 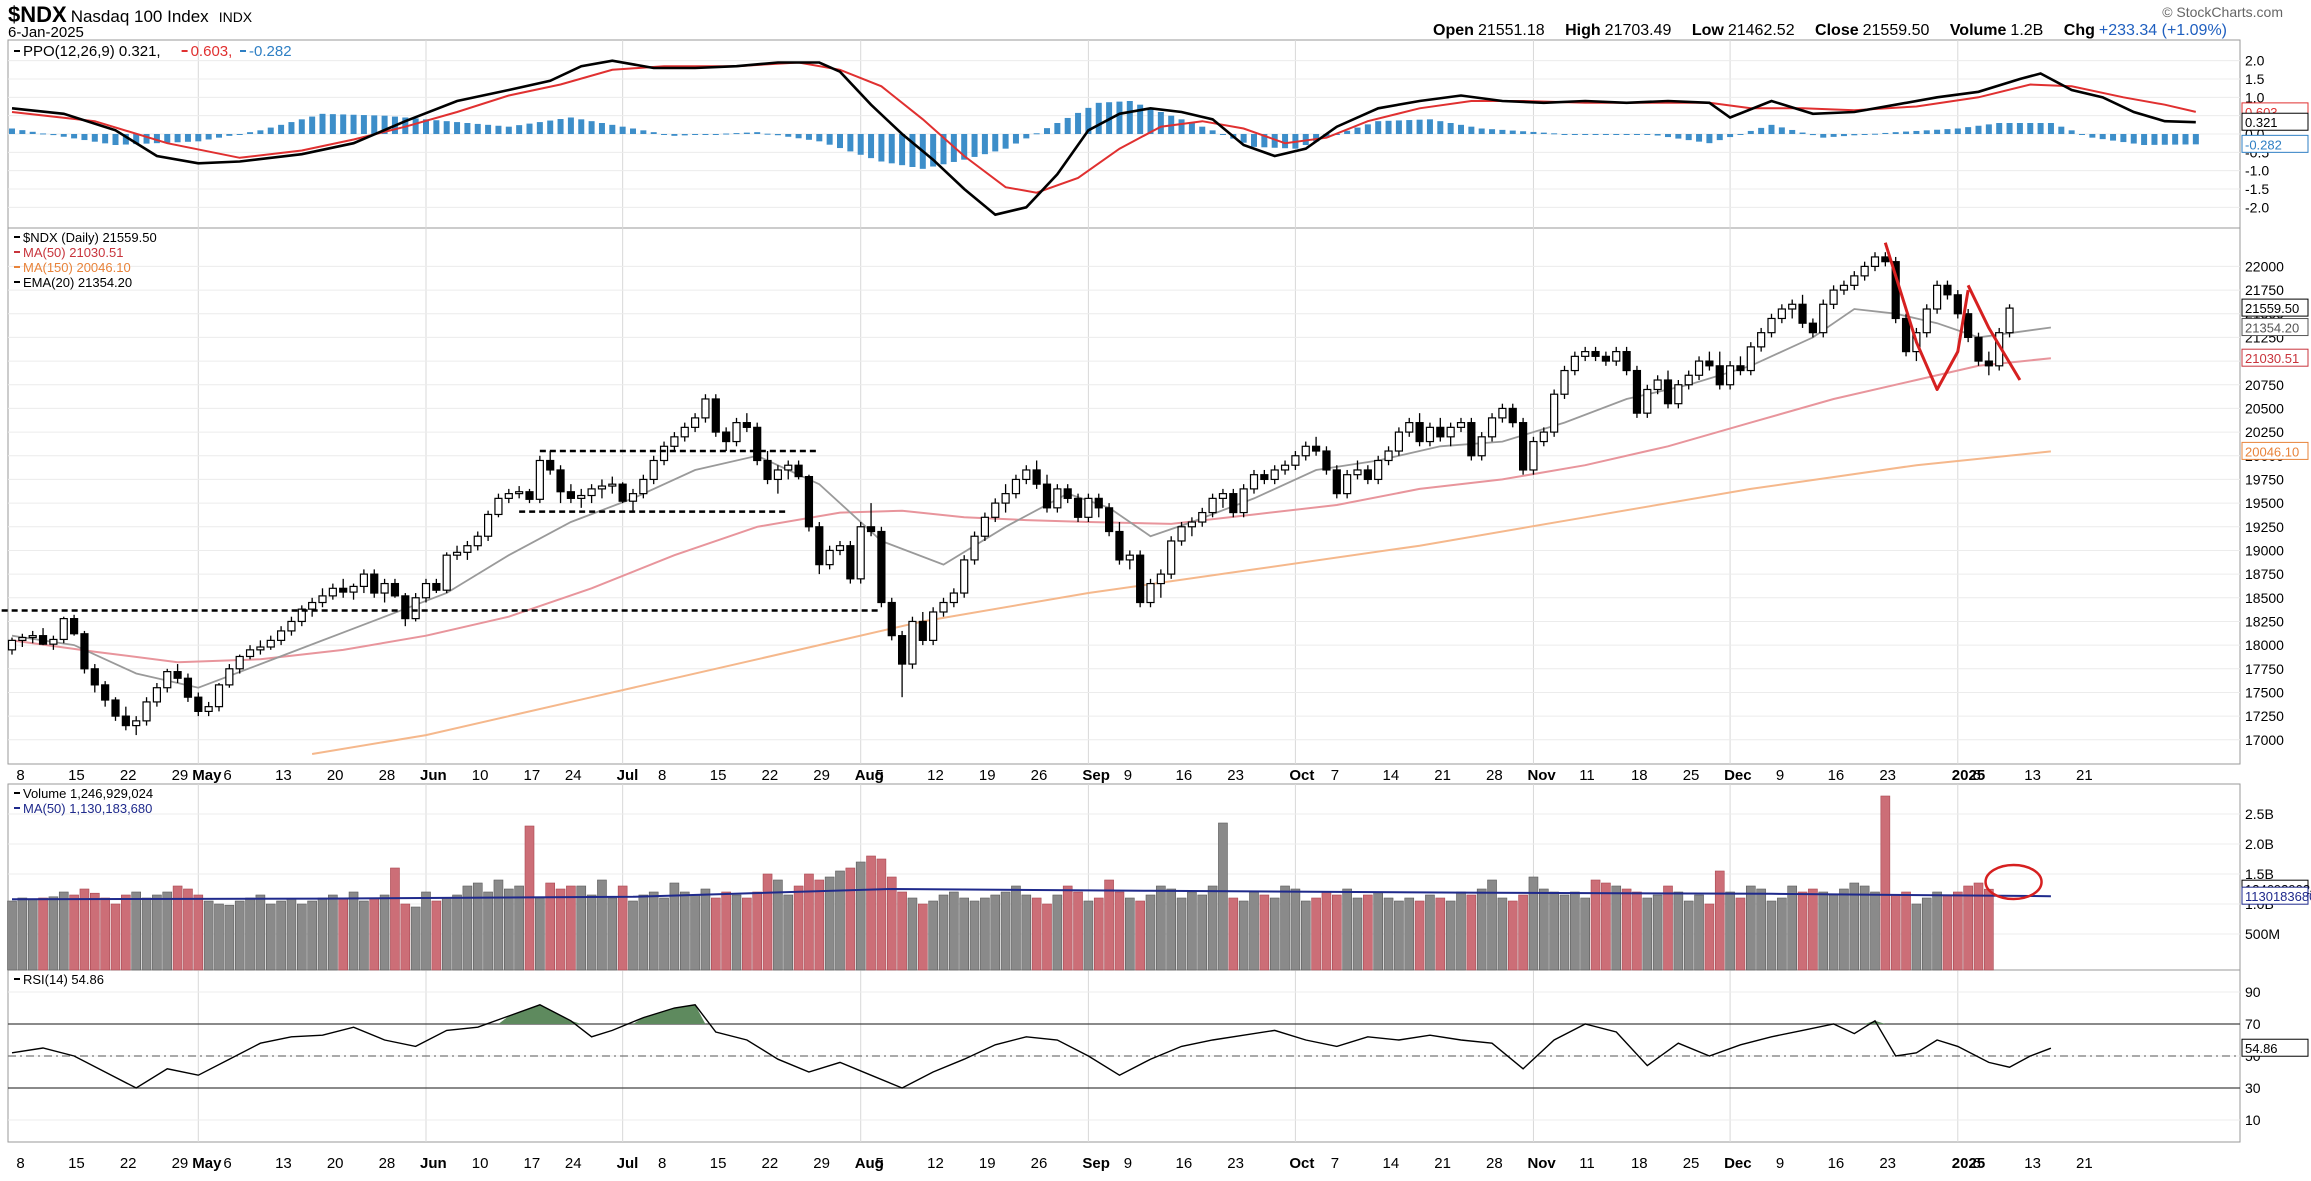 What do you see at coordinates (770, 1163) in the screenshot?
I see `x-tick-label: 22` at bounding box center [770, 1163].